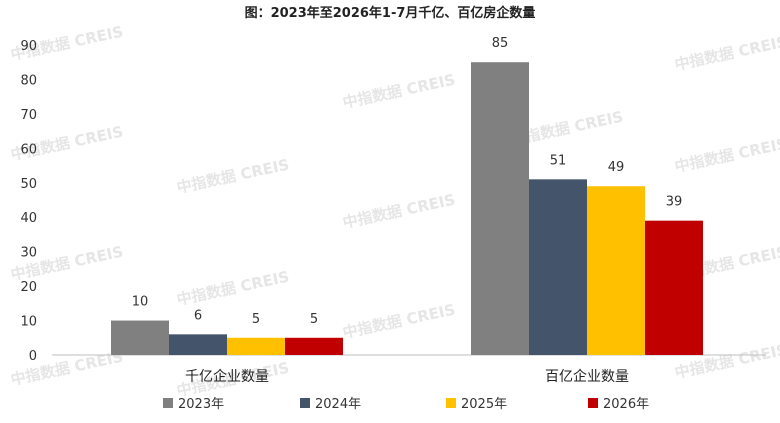 This screenshot has height=423, width=780. I want to click on y-tick-label: 70, so click(28, 115).